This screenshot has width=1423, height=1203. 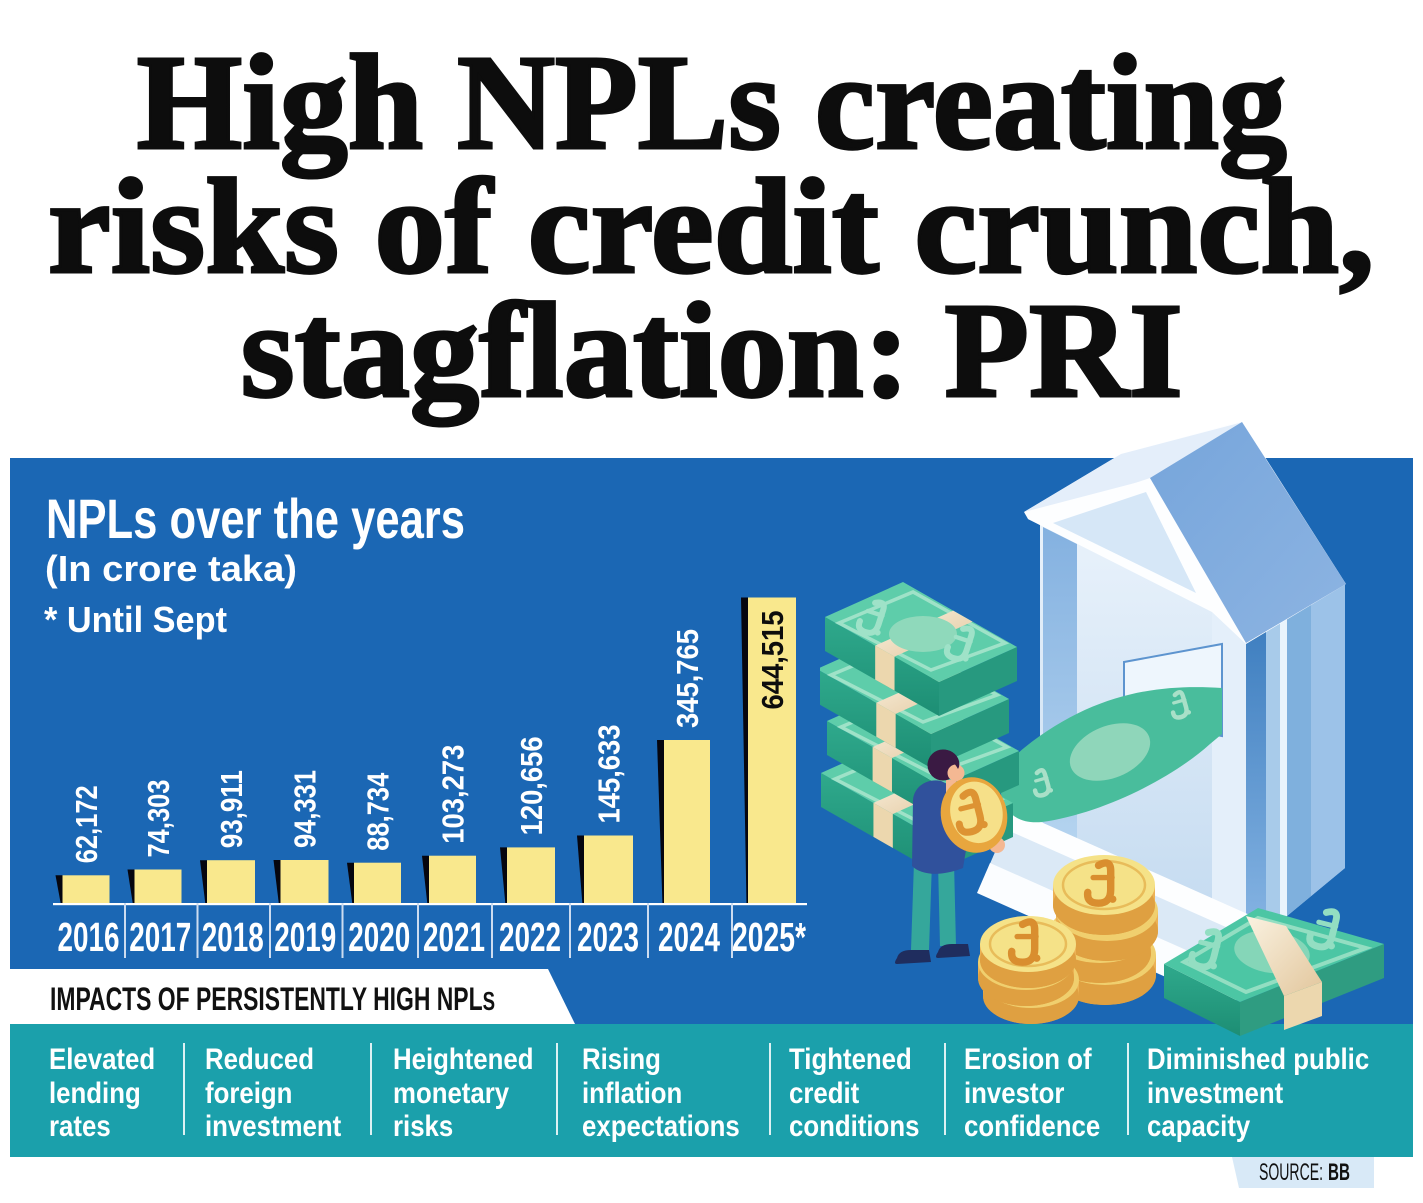 I want to click on svg-text: 74,303, so click(x=159, y=819).